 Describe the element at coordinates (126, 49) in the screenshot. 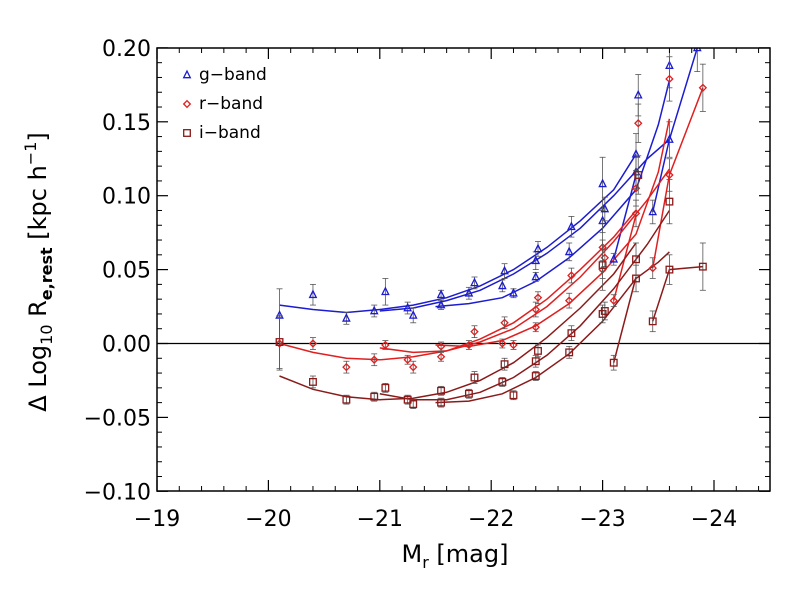

I see `y-tick-label: 0.20` at that location.